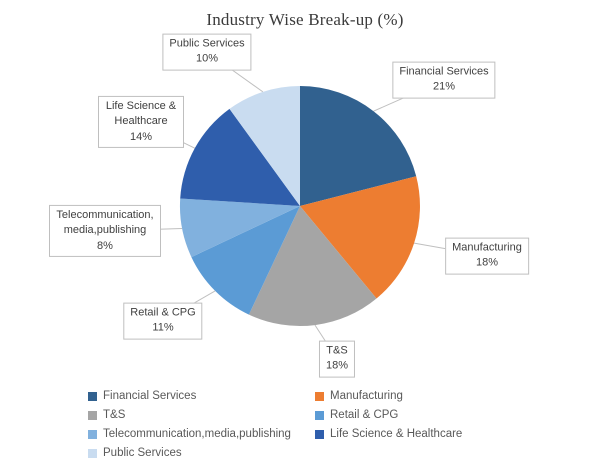 This screenshot has width=610, height=475. What do you see at coordinates (201, 453) in the screenshot?
I see `legend-item: Public Services` at bounding box center [201, 453].